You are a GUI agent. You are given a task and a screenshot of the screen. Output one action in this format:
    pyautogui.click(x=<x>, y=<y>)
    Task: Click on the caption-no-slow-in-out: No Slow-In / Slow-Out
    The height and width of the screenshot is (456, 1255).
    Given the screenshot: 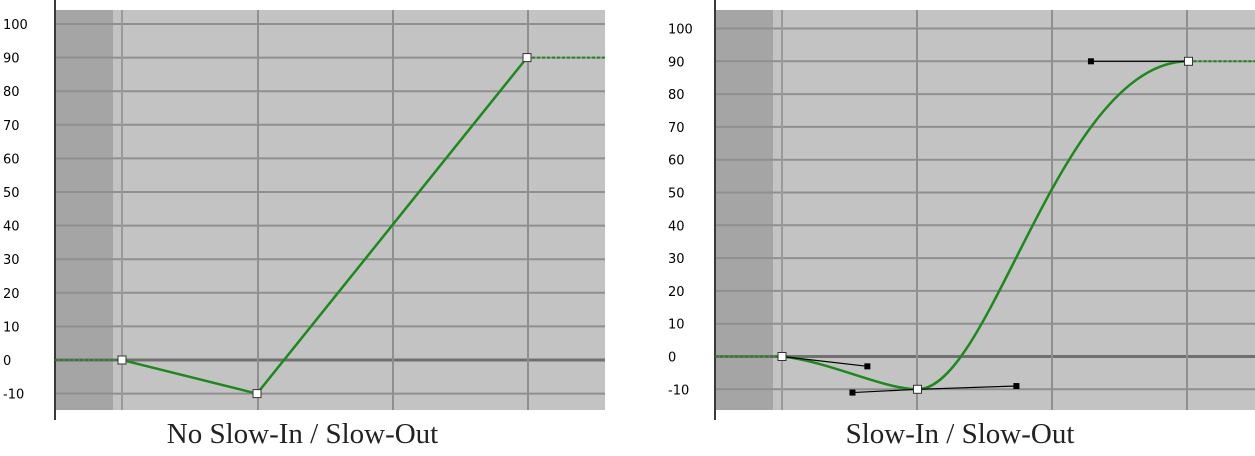 What is the action you would take?
    pyautogui.click(x=302, y=434)
    